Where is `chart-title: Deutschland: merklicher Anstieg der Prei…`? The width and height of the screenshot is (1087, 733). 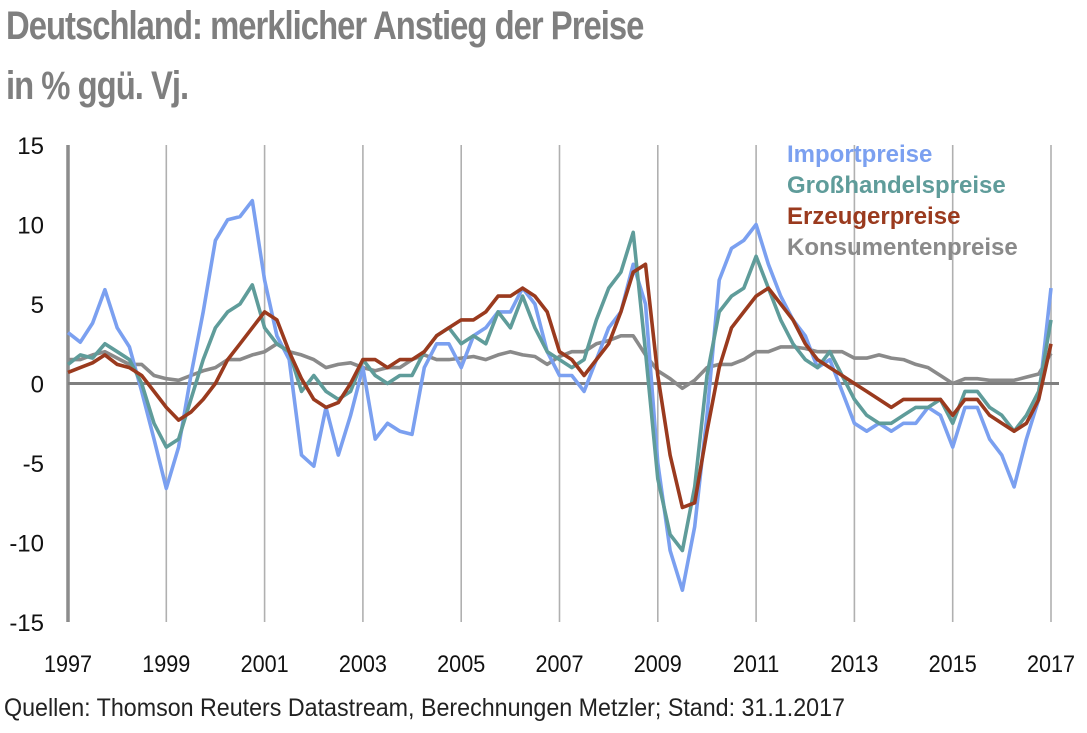 chart-title: Deutschland: merklicher Anstieg der Prei… is located at coordinates (325, 26).